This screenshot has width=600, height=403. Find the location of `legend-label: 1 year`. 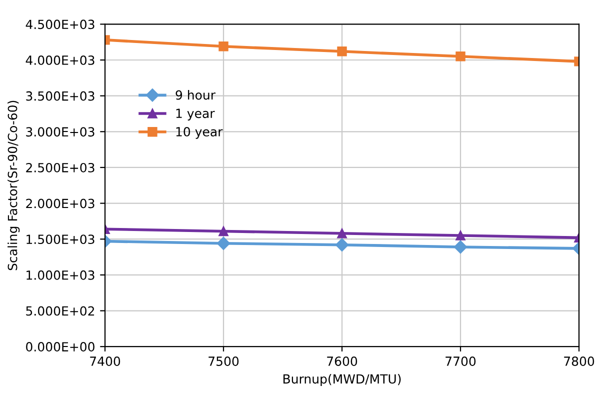

legend-label: 1 year is located at coordinates (195, 114).